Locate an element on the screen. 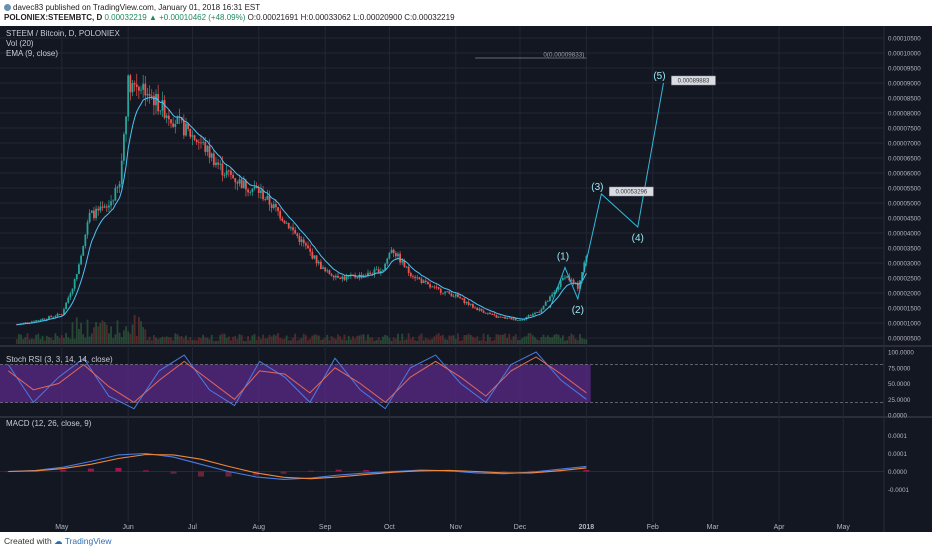  y-tick-label: 0.00003000 is located at coordinates (904, 264).